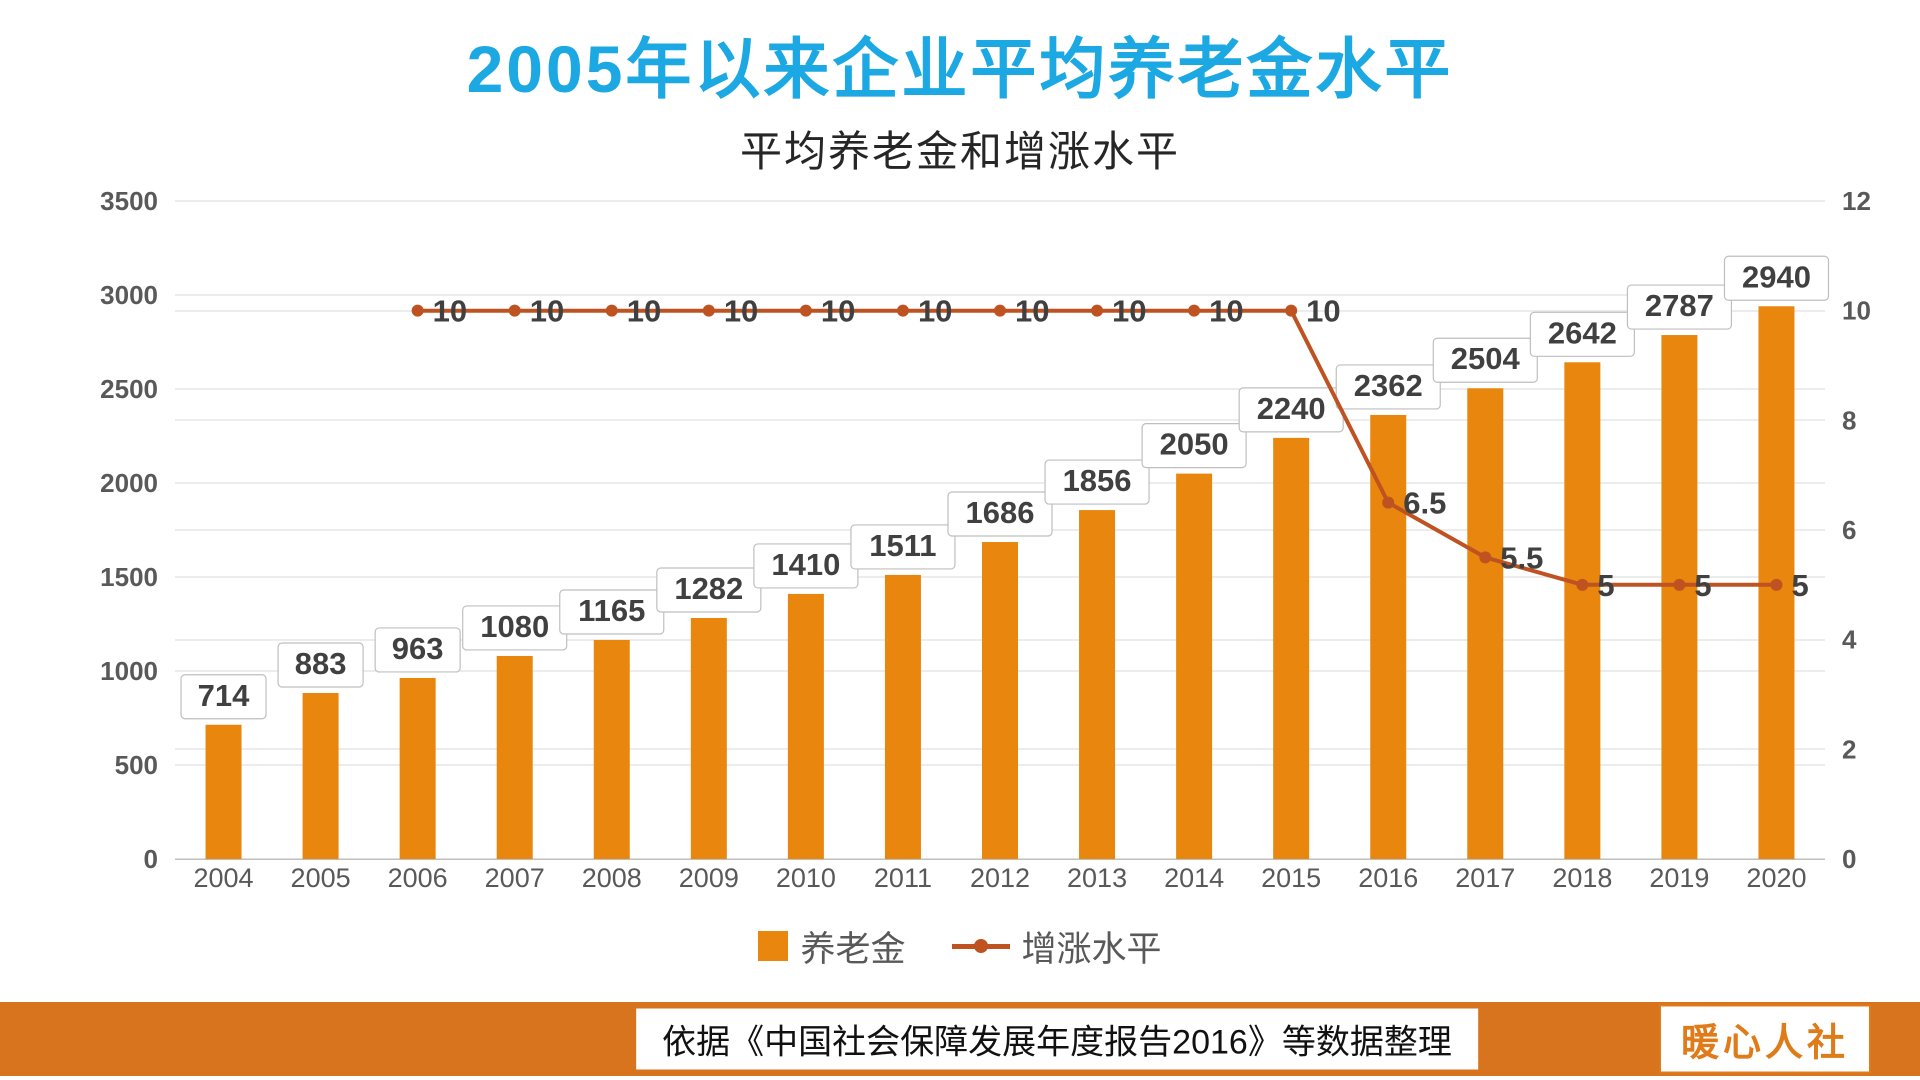 This screenshot has height=1080, width=1920. I want to click on brand-badge: 暖心人社, so click(1764, 1039).